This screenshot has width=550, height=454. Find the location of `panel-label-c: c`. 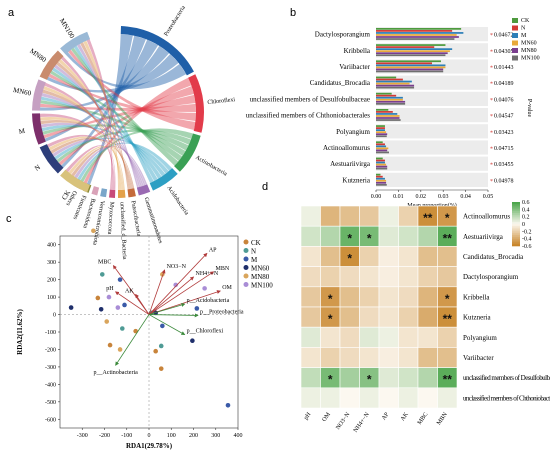

panel-label-c: c is located at coordinates (9, 219).